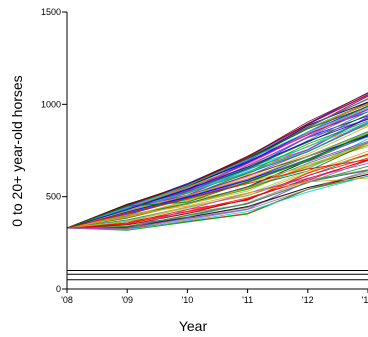  What do you see at coordinates (54, 150) in the screenshot?
I see `y-axis-ticks: 0 500 1000 1500` at bounding box center [54, 150].